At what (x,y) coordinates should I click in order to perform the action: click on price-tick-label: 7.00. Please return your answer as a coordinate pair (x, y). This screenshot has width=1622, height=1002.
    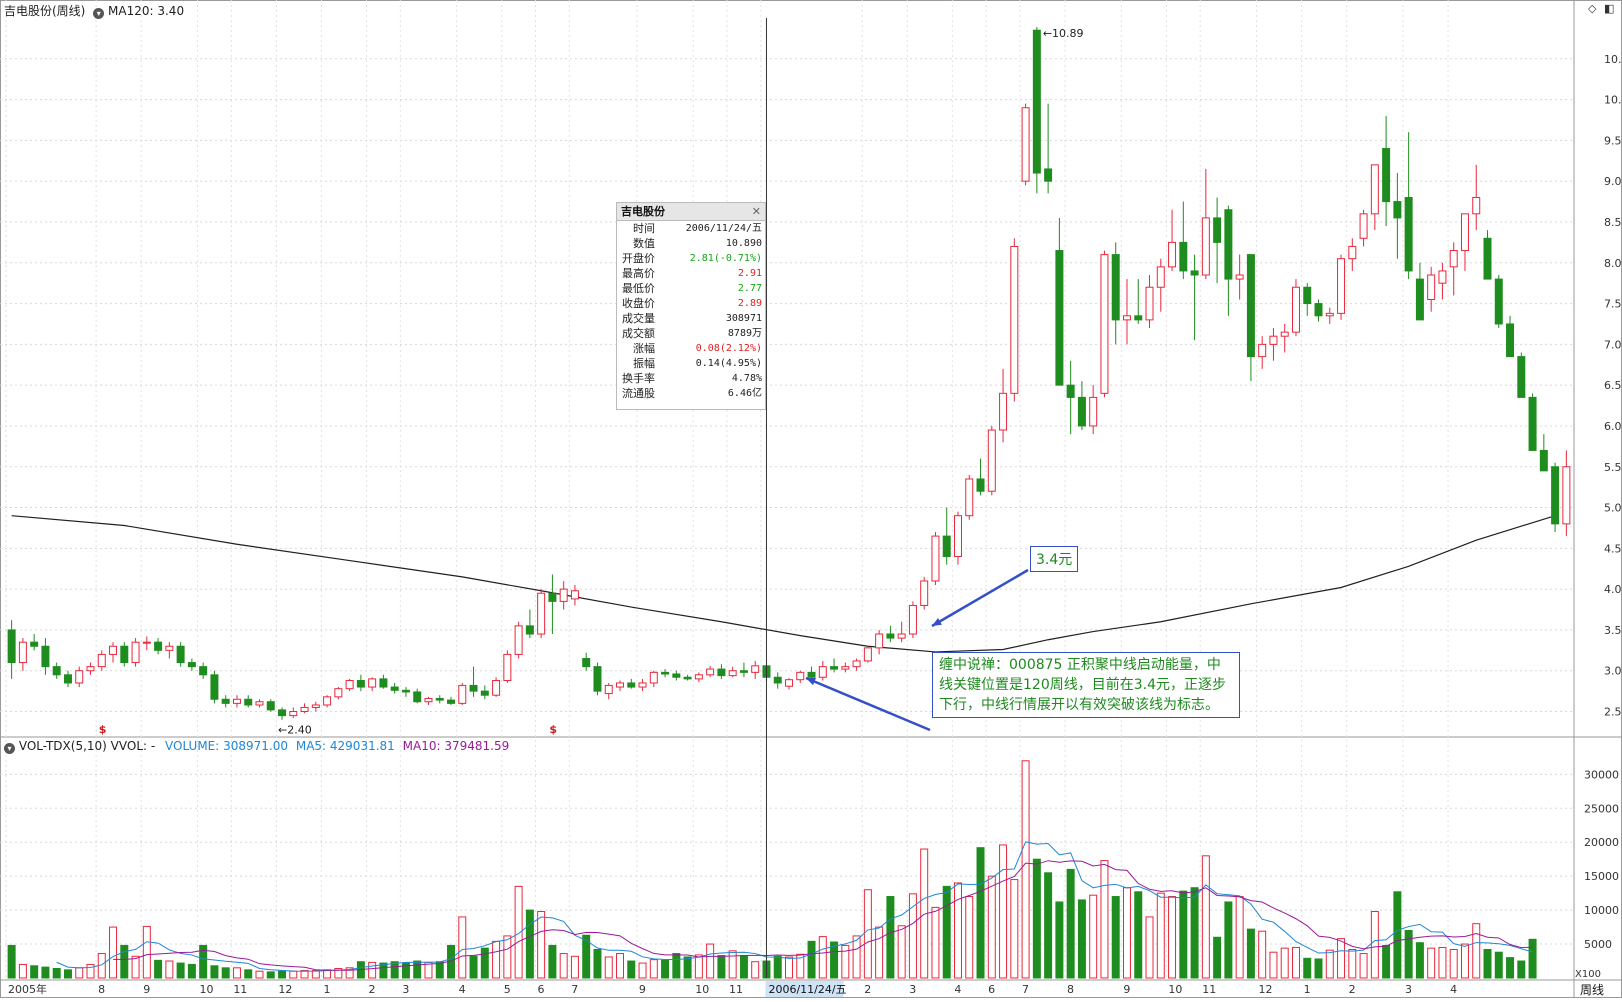
    Looking at the image, I should click on (1613, 344).